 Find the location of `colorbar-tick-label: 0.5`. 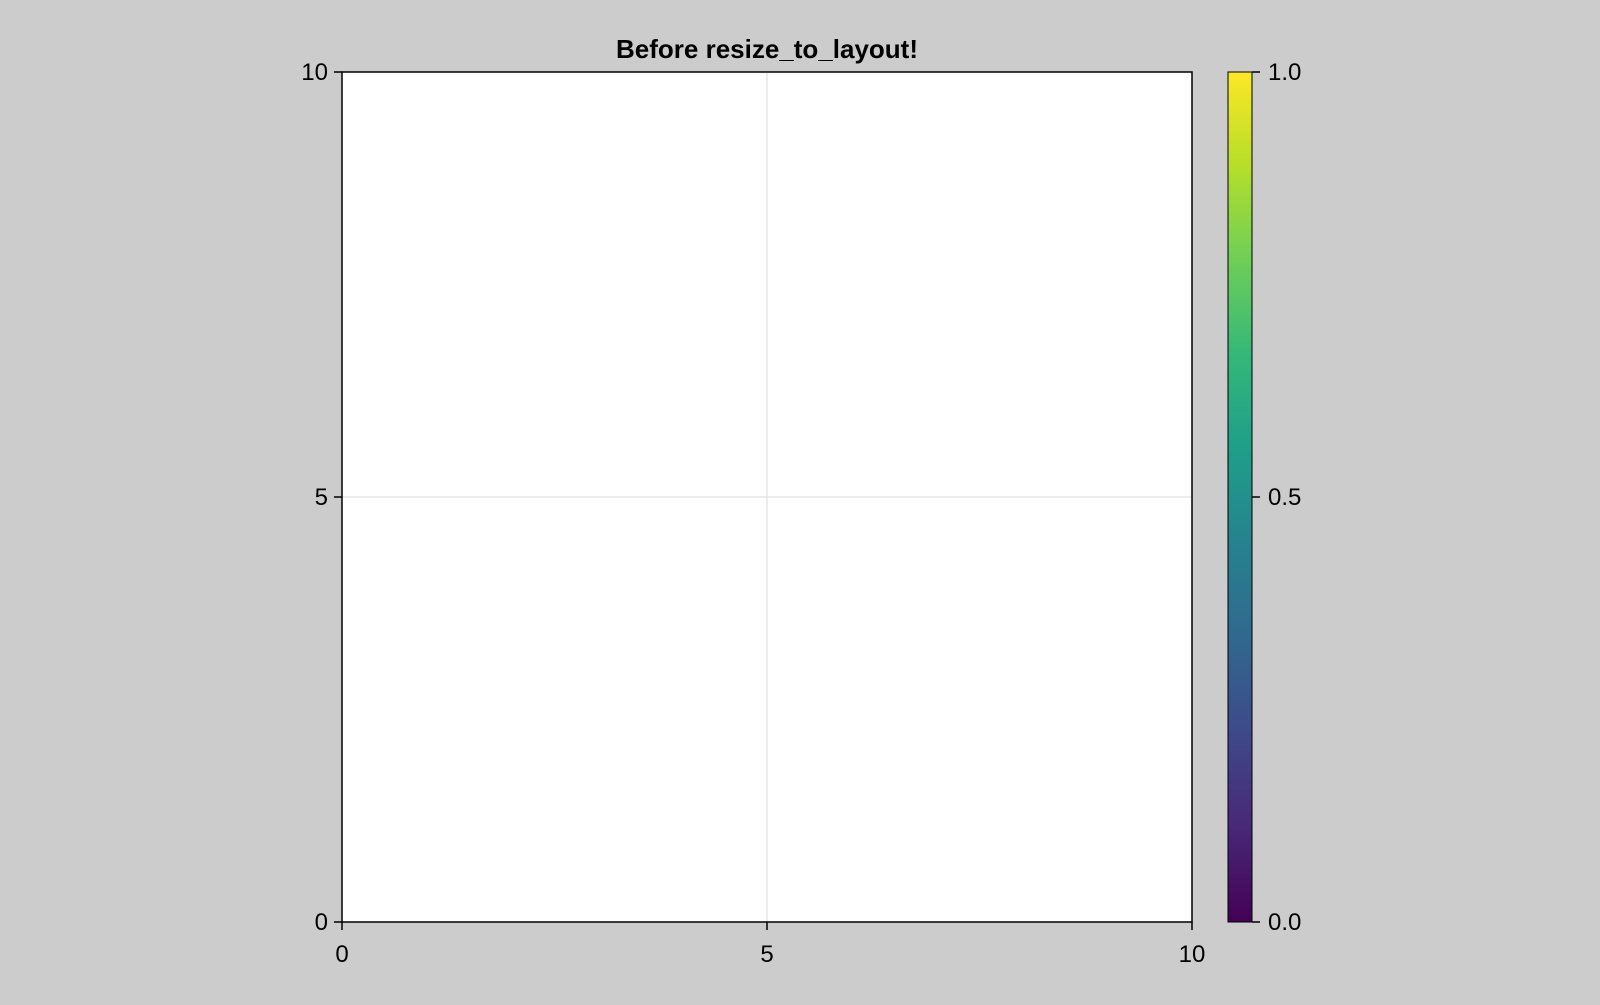

colorbar-tick-label: 0.5 is located at coordinates (1284, 497).